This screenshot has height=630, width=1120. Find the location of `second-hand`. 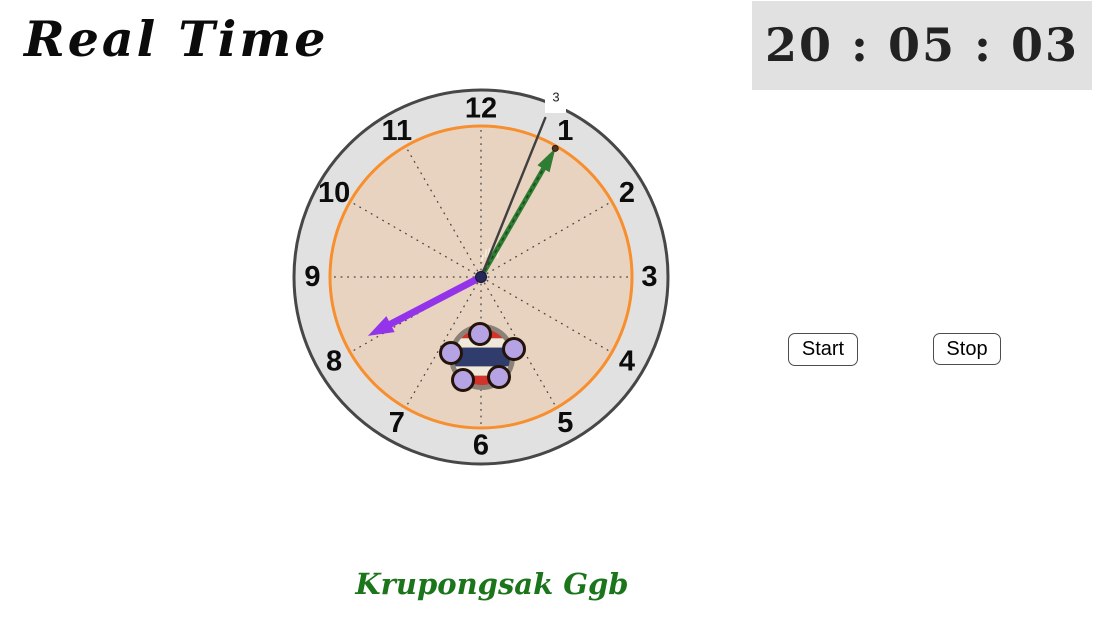

second-hand is located at coordinates (513, 197).